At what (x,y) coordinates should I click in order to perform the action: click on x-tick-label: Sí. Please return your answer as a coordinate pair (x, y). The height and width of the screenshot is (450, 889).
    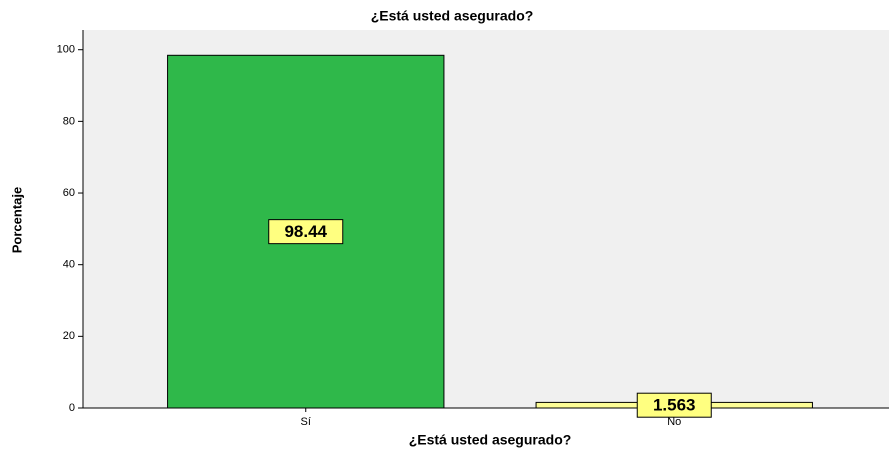
    Looking at the image, I should click on (306, 422).